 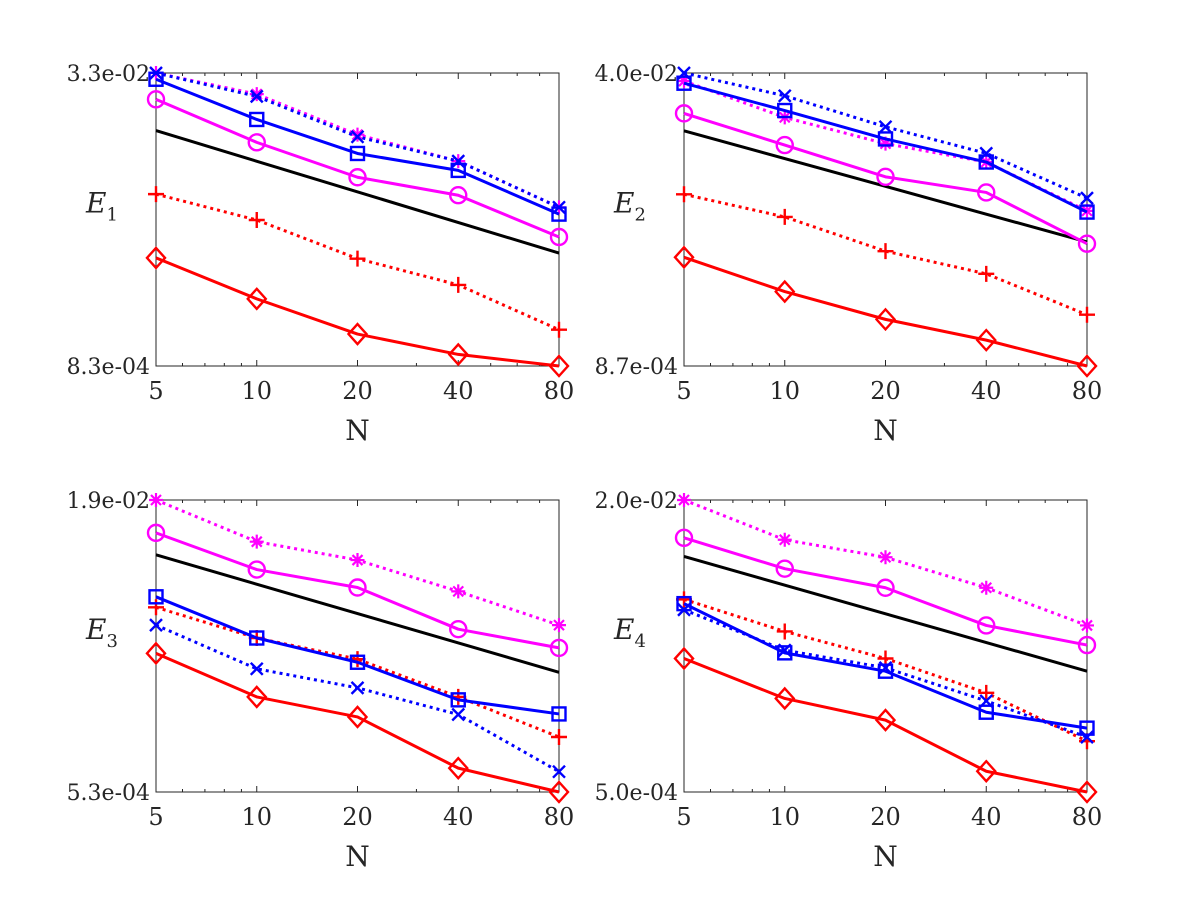 I want to click on x-tick-label: 5, so click(x=683, y=817).